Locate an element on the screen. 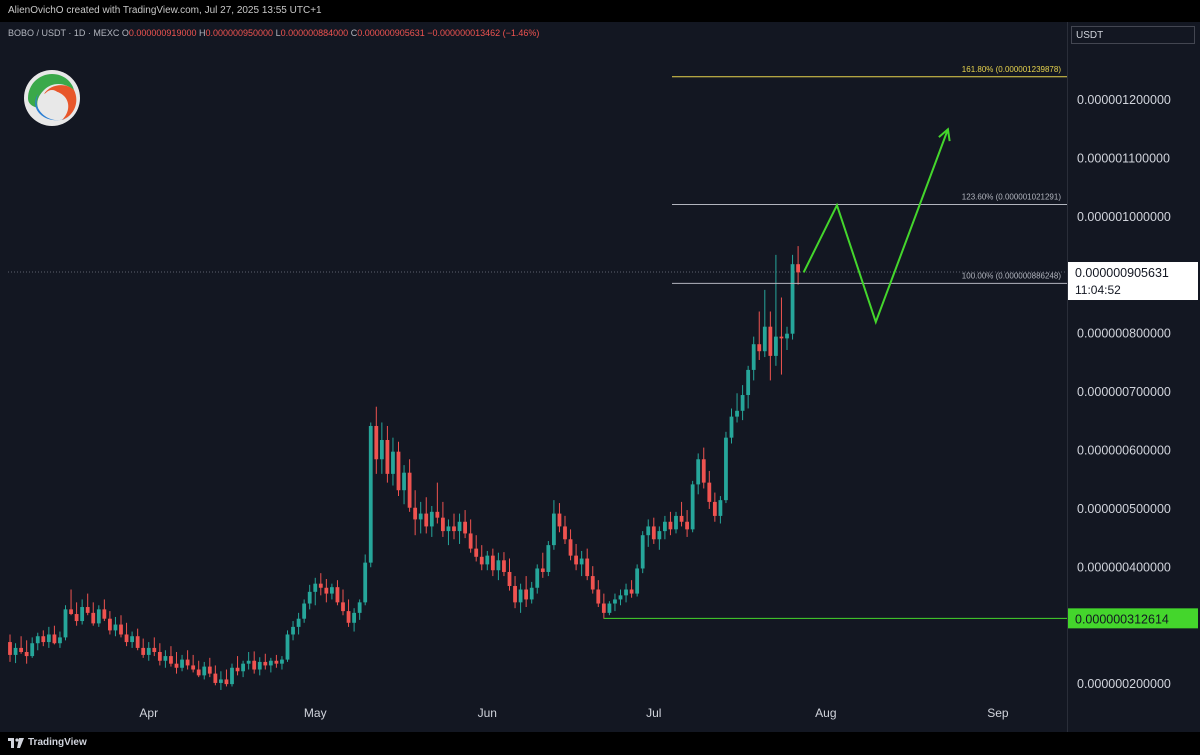  low-value: 0.000000884000 is located at coordinates (314, 33).